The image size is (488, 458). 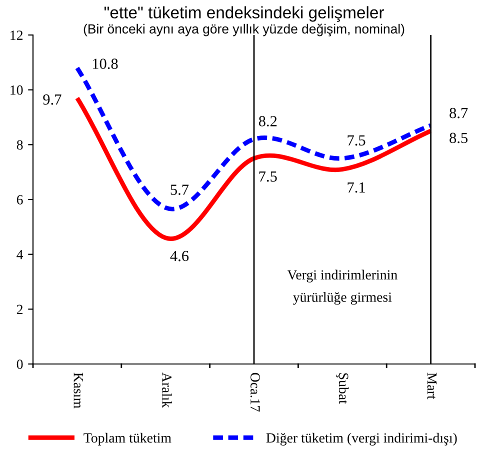 I want to click on x-tick-label: Aralık, so click(x=167, y=390).